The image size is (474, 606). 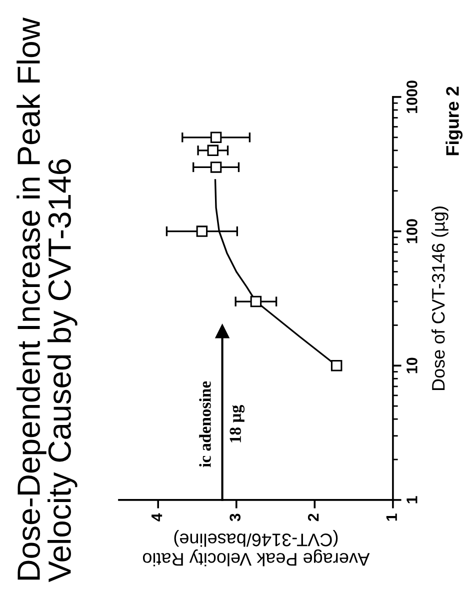 What do you see at coordinates (412, 96) in the screenshot?
I see `y-tick-label: 1000` at bounding box center [412, 96].